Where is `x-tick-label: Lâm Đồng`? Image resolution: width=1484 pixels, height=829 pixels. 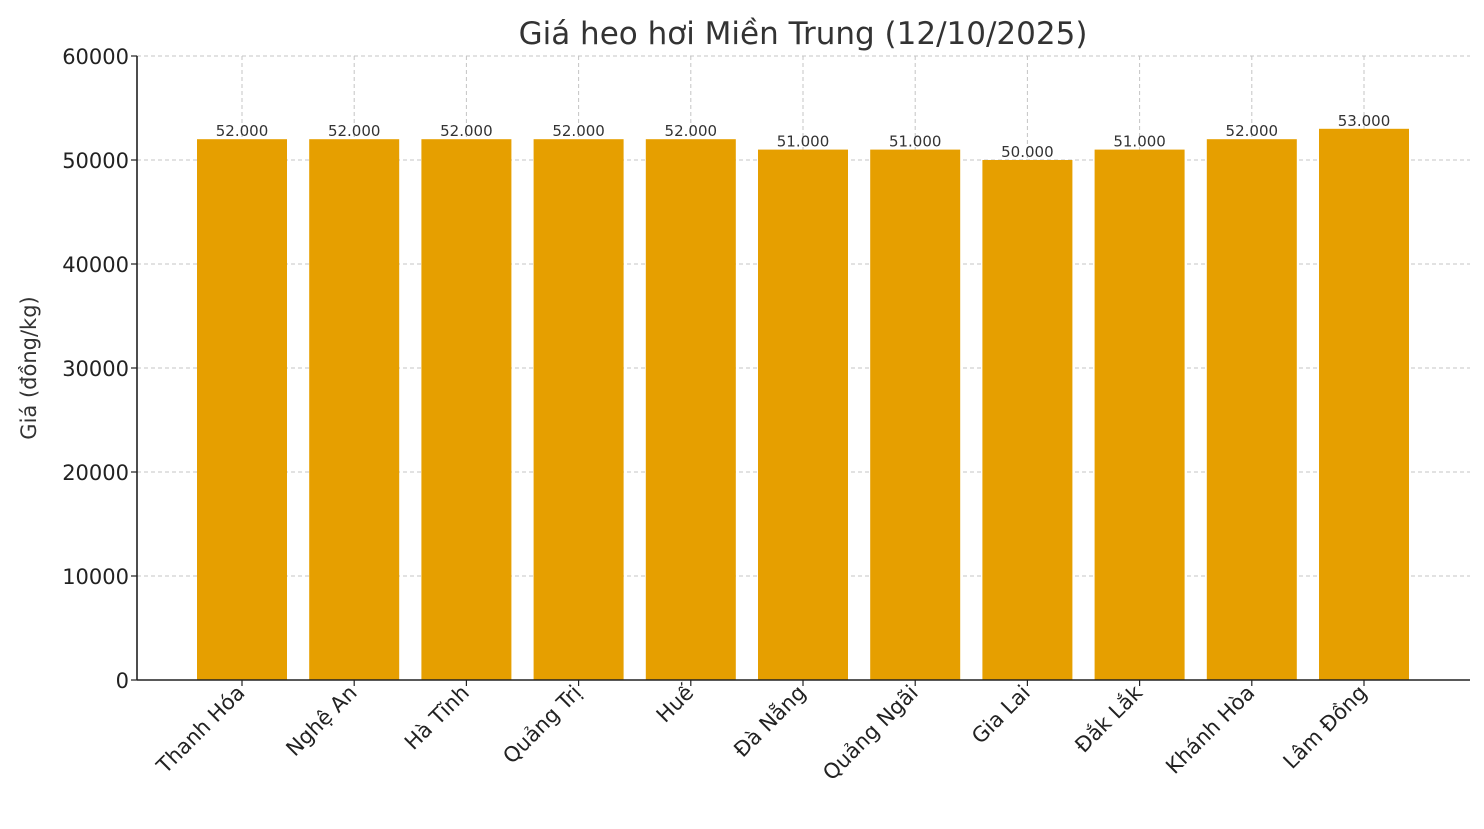 x-tick-label: Lâm Đồng is located at coordinates (1325, 727).